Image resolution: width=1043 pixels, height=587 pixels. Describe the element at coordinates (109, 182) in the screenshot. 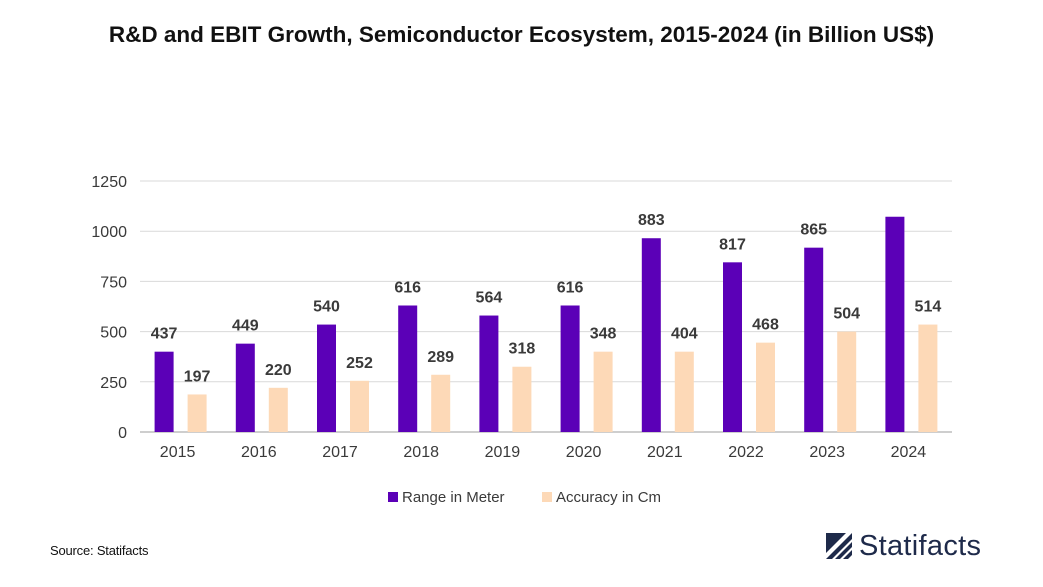

I see `y-tick-label: 1250` at that location.